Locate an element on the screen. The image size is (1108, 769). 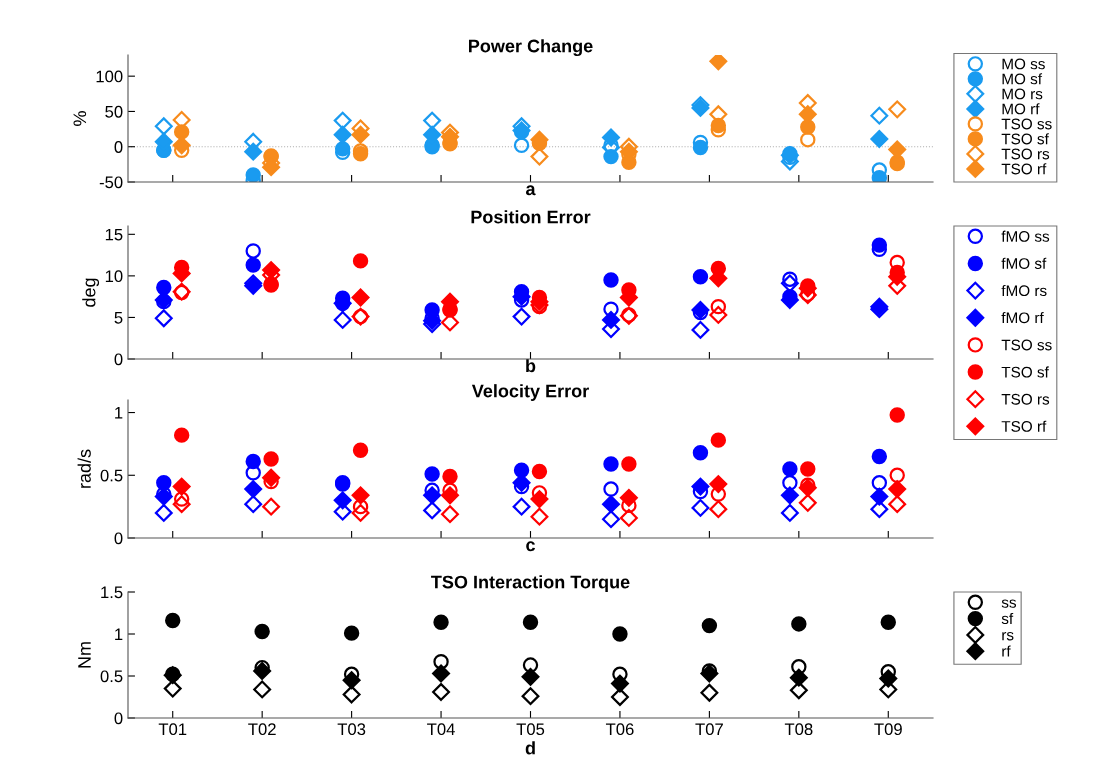
x-tick-label: T01 is located at coordinates (172, 729).